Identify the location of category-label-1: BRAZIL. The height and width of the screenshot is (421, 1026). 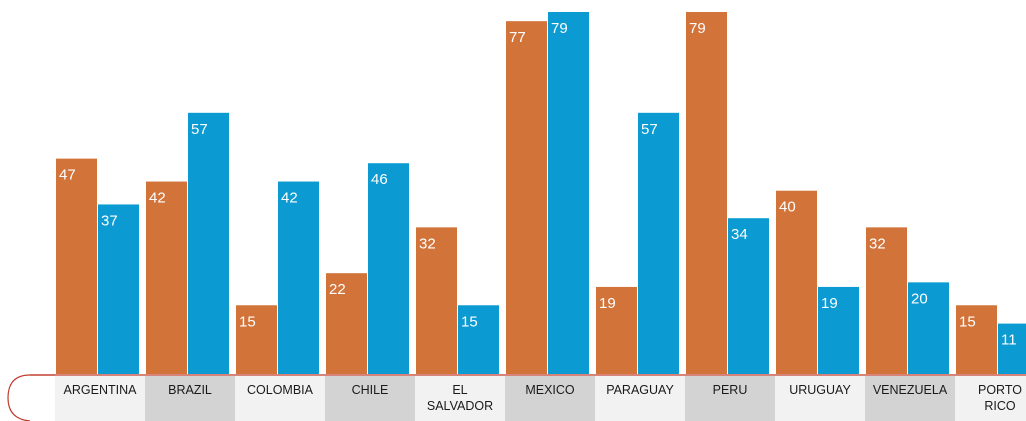
(190, 390).